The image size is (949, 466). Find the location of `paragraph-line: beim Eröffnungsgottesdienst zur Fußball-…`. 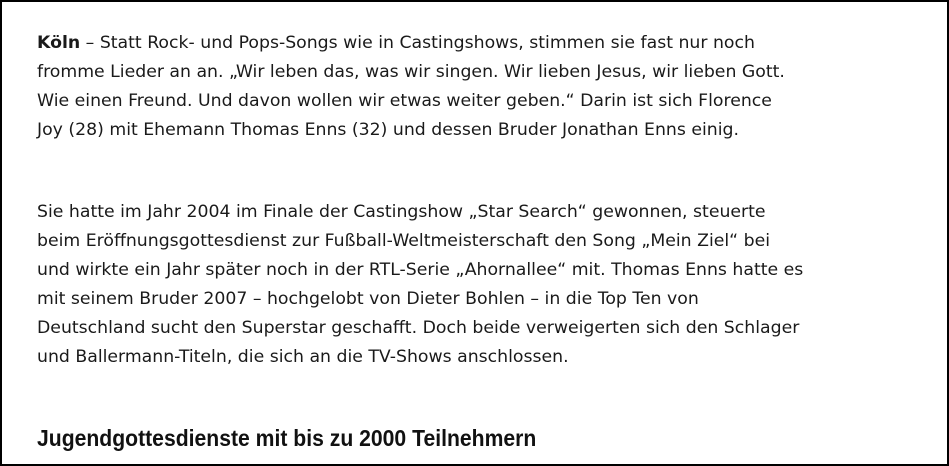

paragraph-line: beim Eröffnungsgottesdienst zur Fußball-… is located at coordinates (404, 241).